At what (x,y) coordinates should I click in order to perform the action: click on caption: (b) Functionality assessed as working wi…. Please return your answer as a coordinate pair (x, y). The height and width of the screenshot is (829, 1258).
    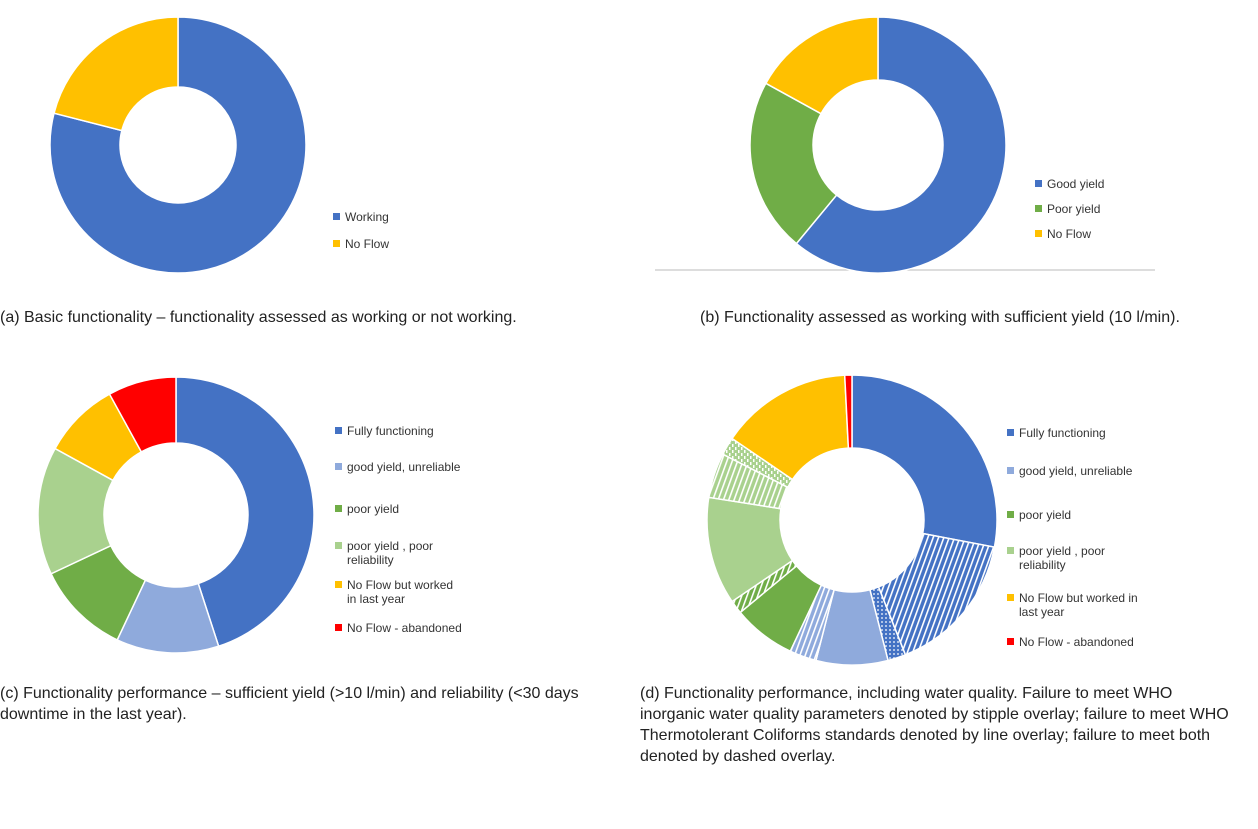
    Looking at the image, I should click on (940, 317).